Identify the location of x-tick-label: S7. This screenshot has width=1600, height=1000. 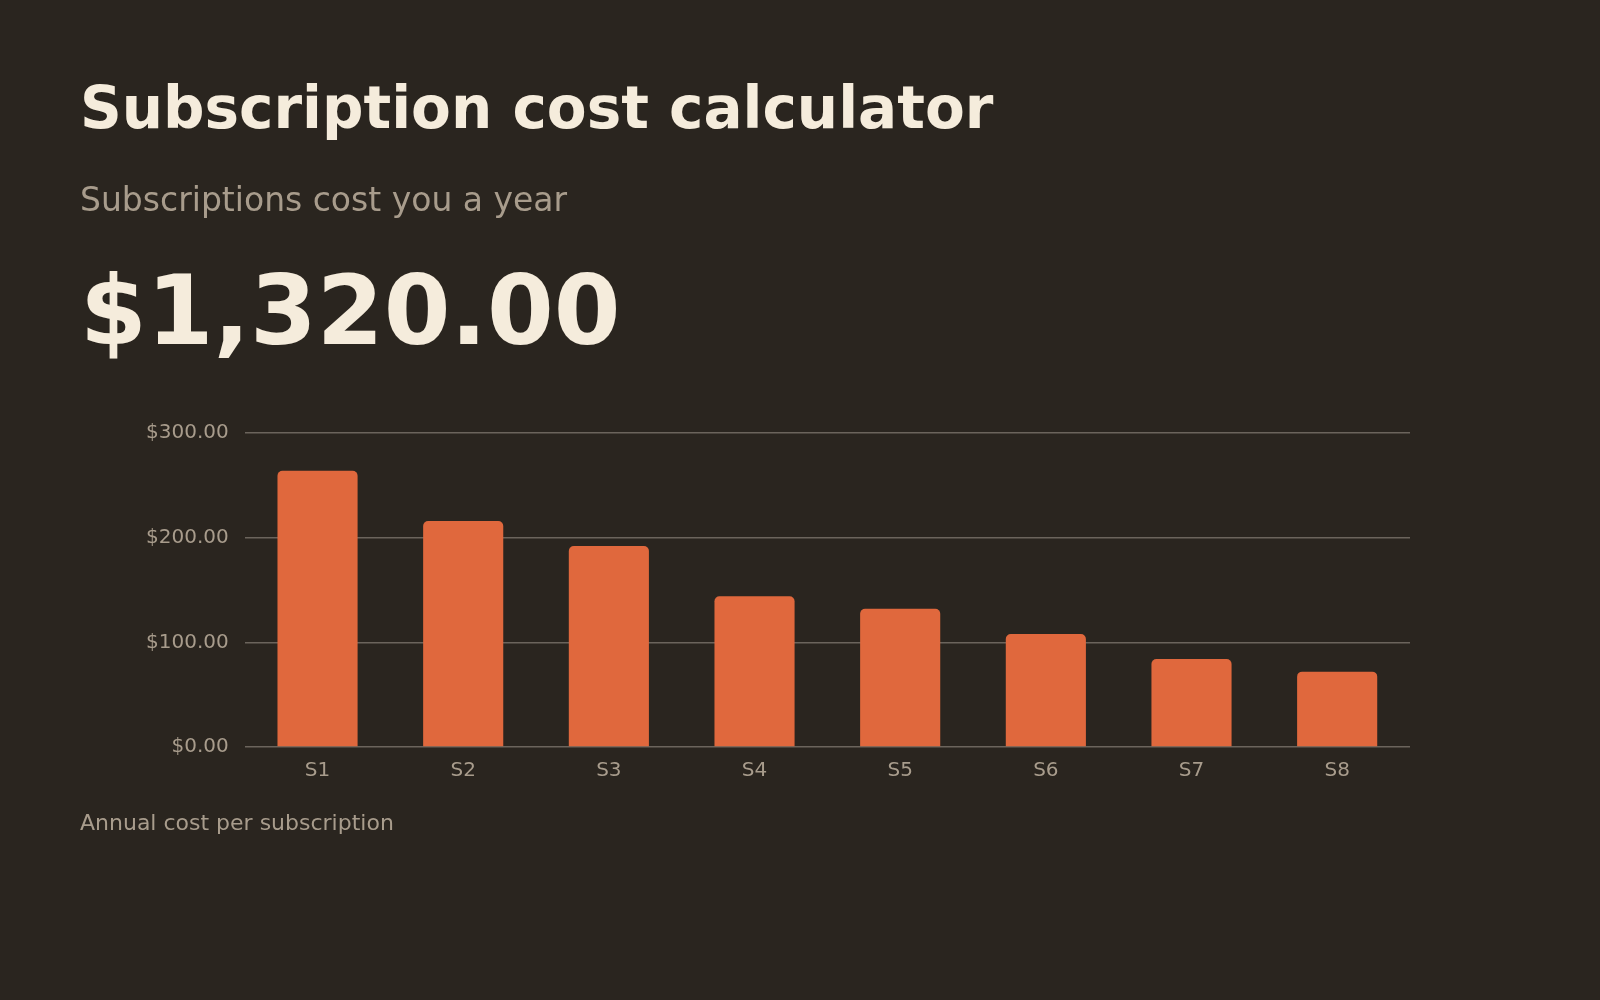
(1191, 769).